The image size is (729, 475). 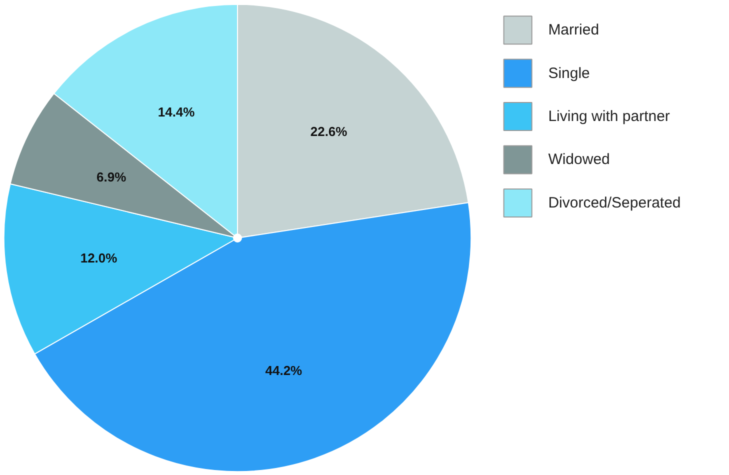 What do you see at coordinates (284, 370) in the screenshot?
I see `data-label: 44.2%` at bounding box center [284, 370].